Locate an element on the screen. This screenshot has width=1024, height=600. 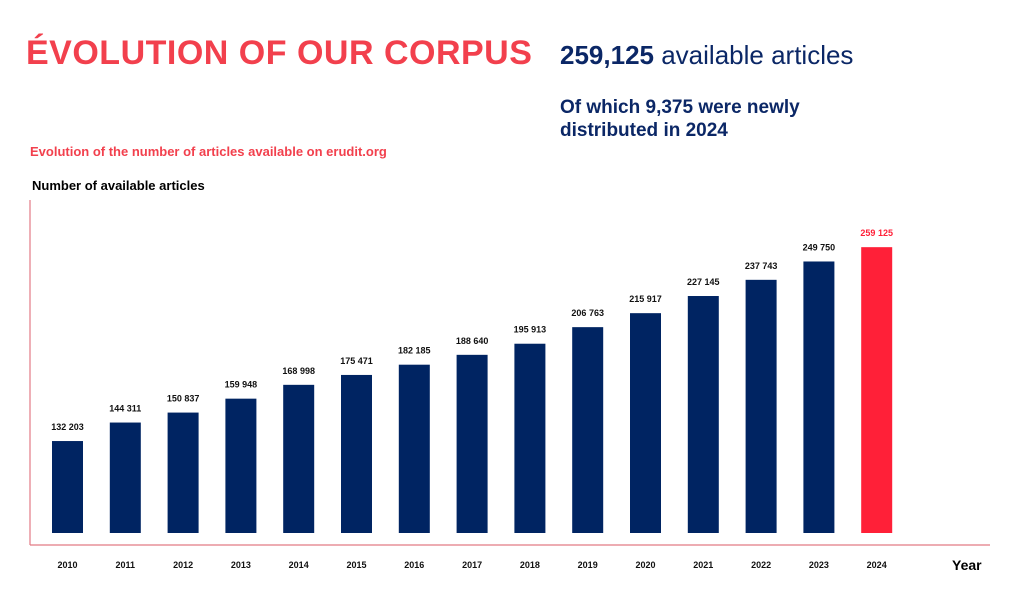
x-tick-2017: 2017 is located at coordinates (472, 565).